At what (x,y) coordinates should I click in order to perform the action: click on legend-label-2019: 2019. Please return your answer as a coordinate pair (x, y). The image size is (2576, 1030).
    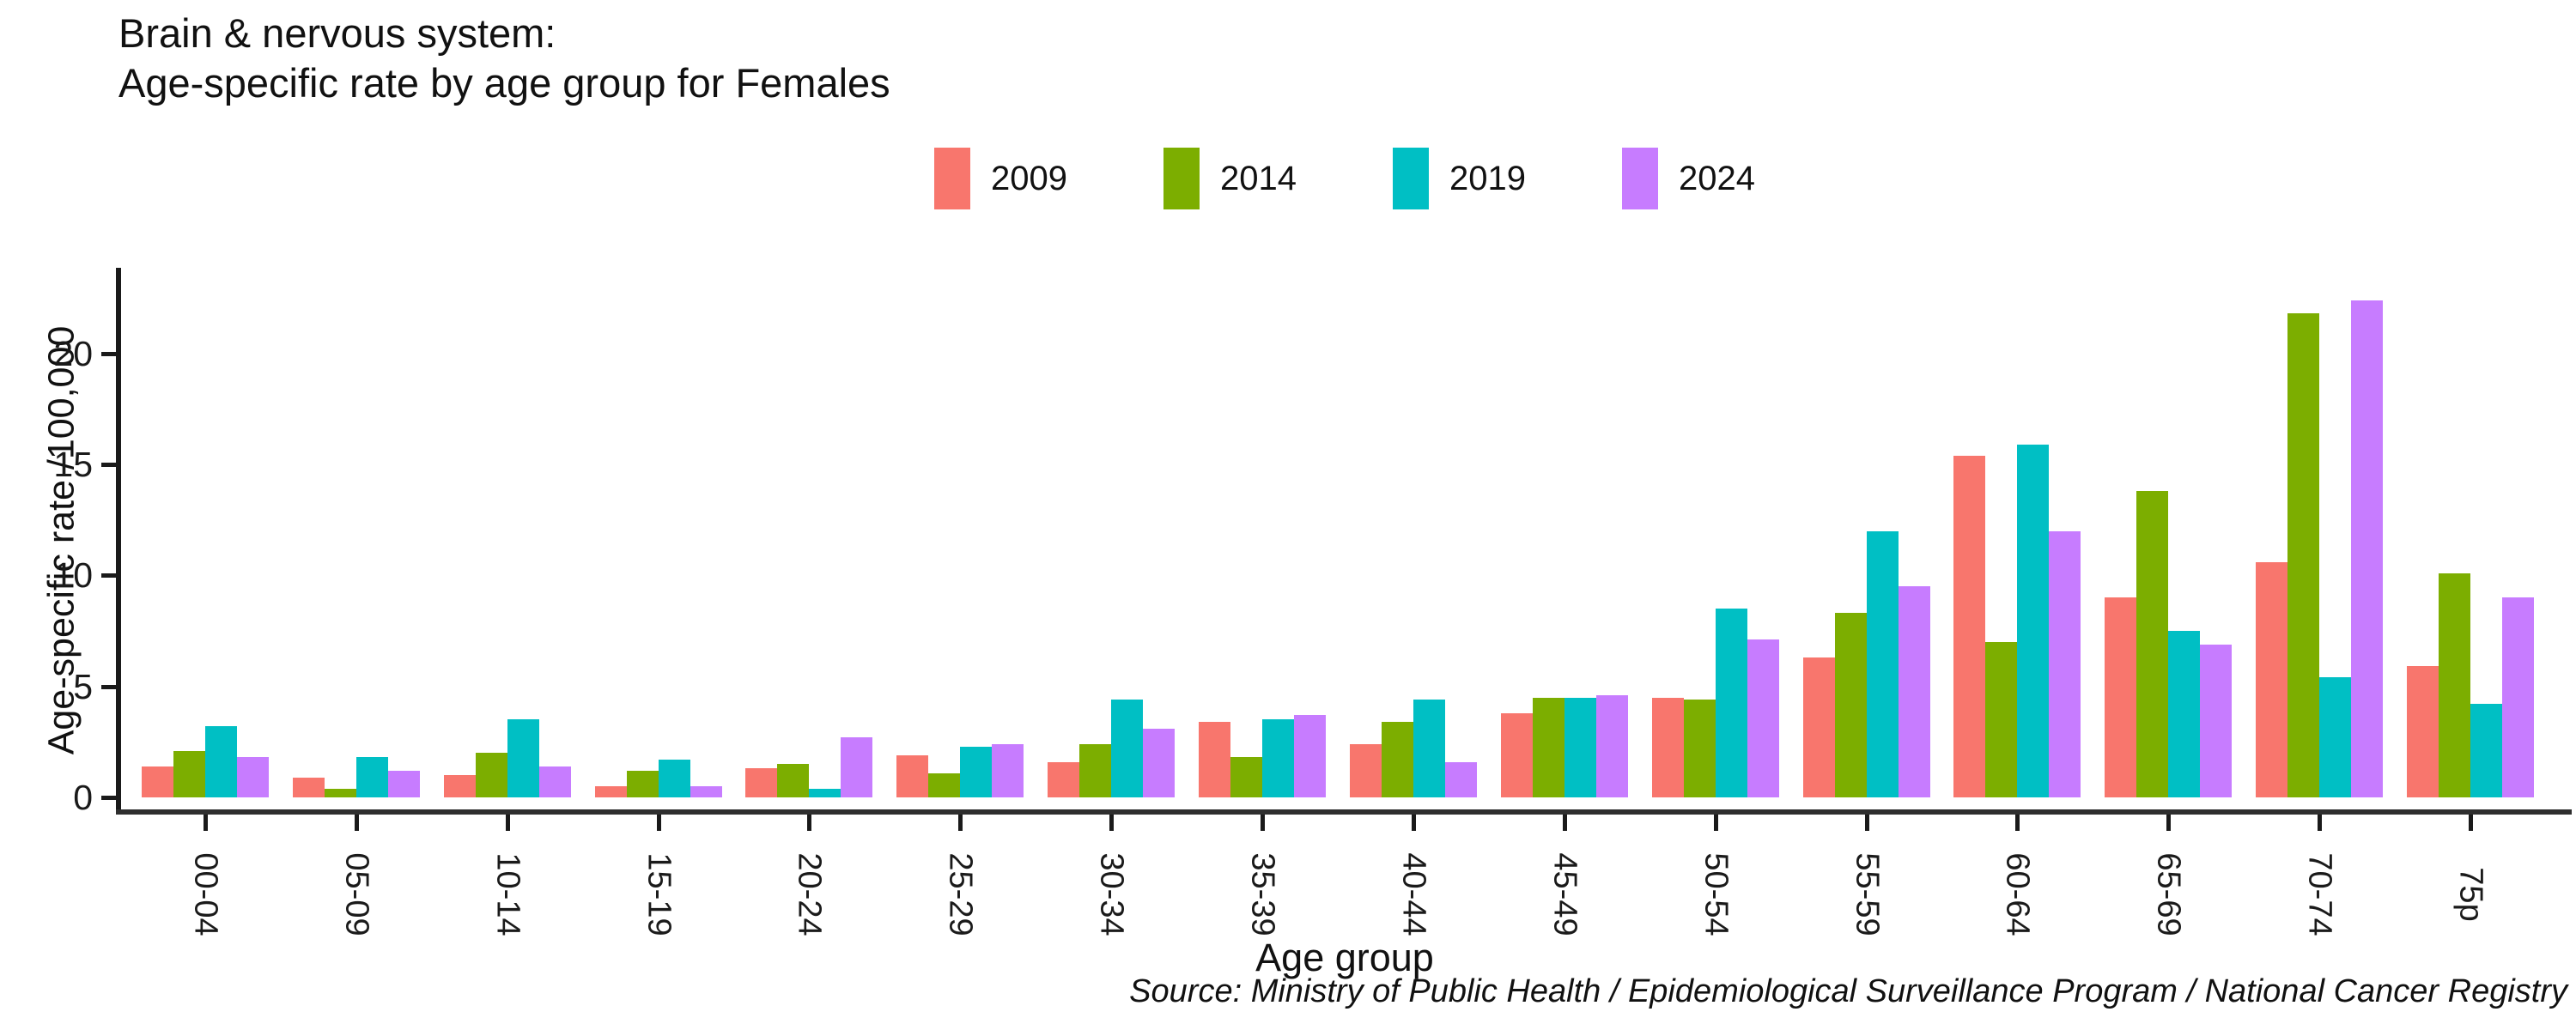
    Looking at the image, I should click on (1488, 178).